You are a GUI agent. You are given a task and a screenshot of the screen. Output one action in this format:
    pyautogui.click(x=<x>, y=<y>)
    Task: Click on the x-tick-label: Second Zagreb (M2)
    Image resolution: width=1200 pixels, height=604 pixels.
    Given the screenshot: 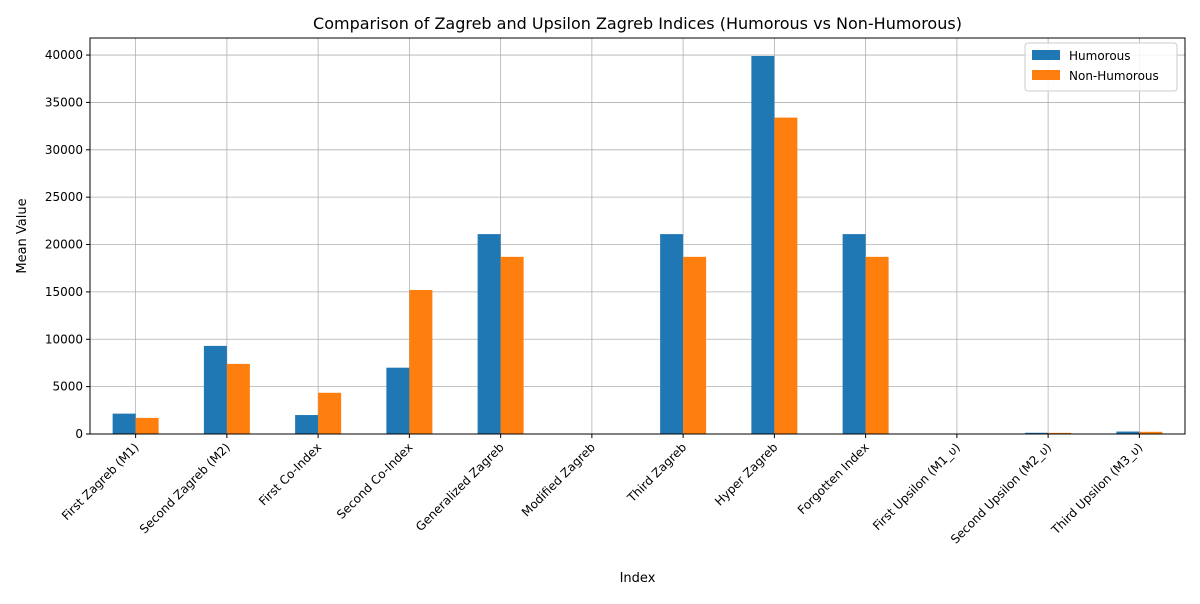 What is the action you would take?
    pyautogui.click(x=185, y=488)
    